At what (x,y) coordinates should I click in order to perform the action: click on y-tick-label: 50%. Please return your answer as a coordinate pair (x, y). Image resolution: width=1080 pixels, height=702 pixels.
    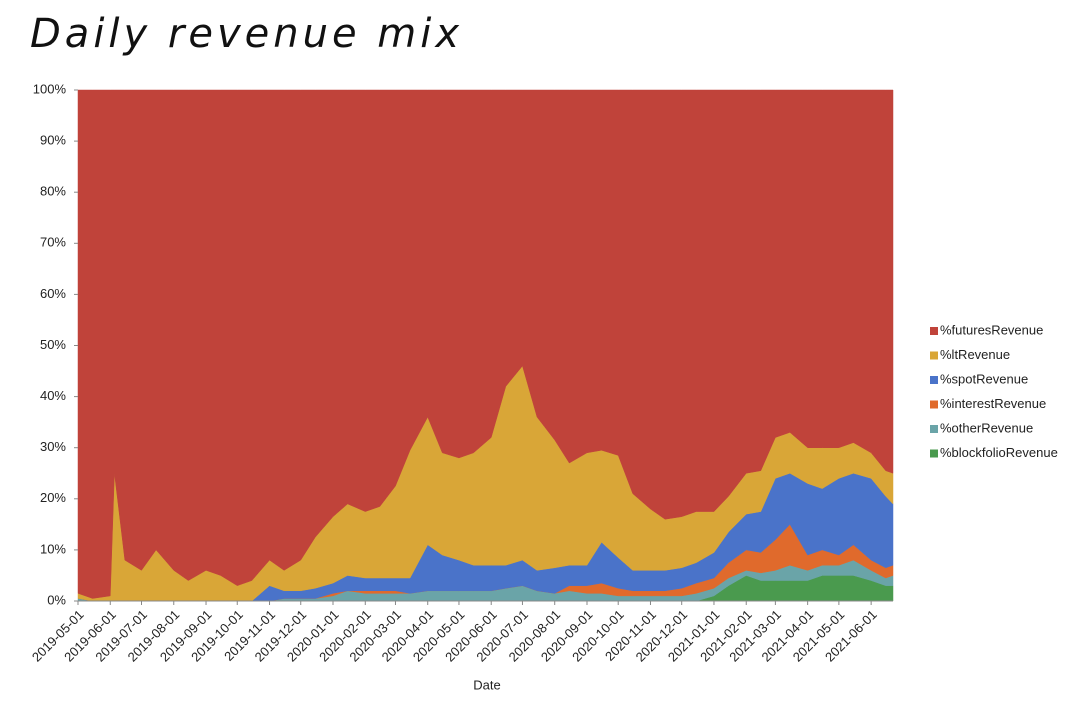
    Looking at the image, I should click on (53, 344).